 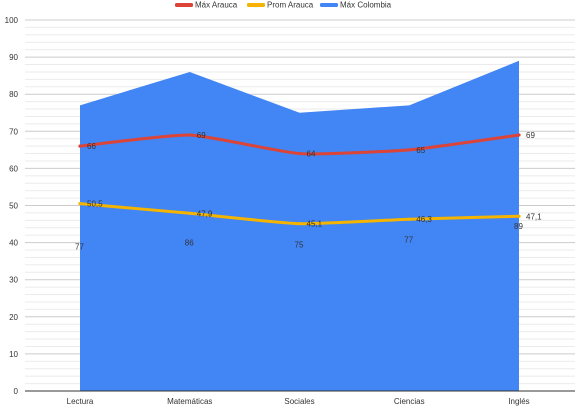 I want to click on y-tick-label: 0, so click(x=16, y=391).